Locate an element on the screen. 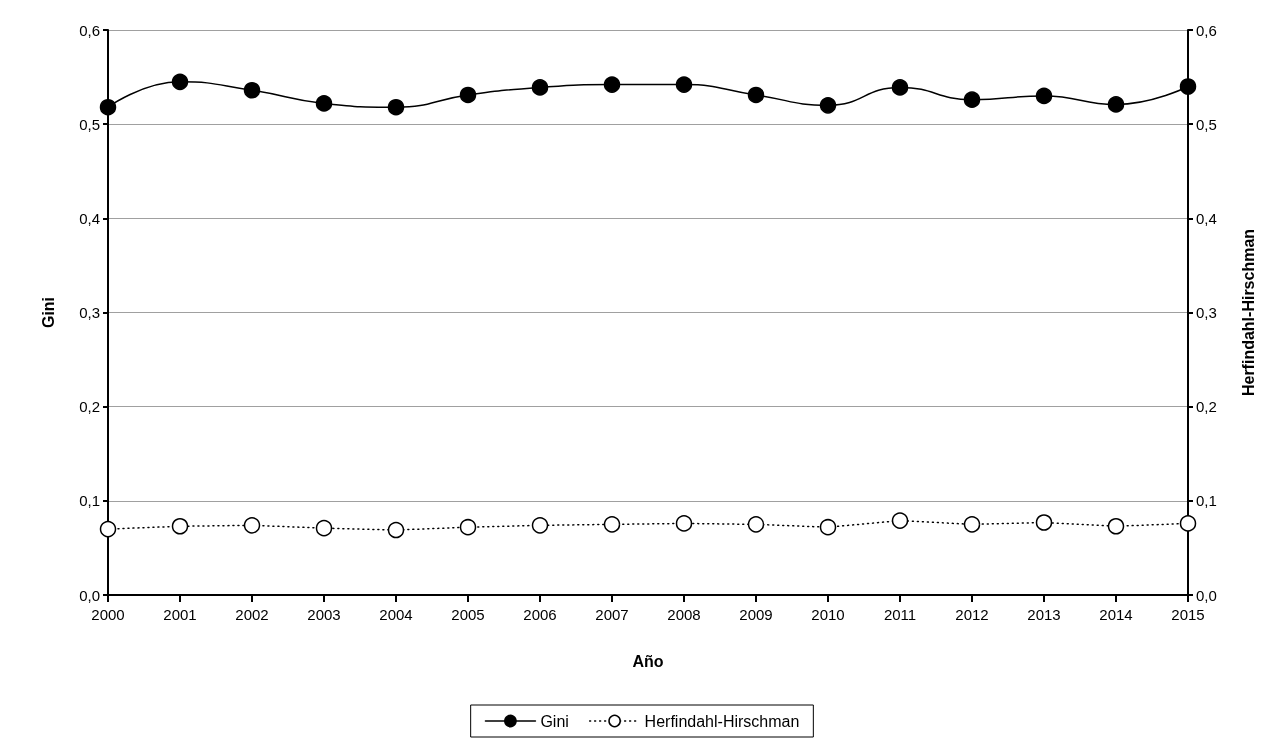 This screenshot has width=1284, height=753. x-tick-label: 2011 is located at coordinates (900, 614).